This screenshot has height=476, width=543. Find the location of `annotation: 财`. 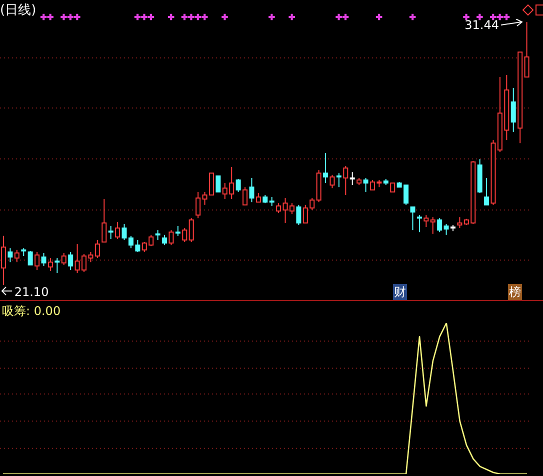

annotation: 财 is located at coordinates (400, 292).